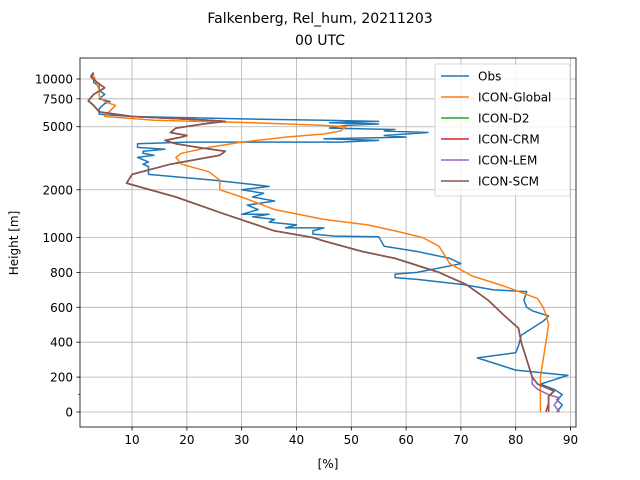  I want to click on x-tick-label: 50, so click(351, 440).